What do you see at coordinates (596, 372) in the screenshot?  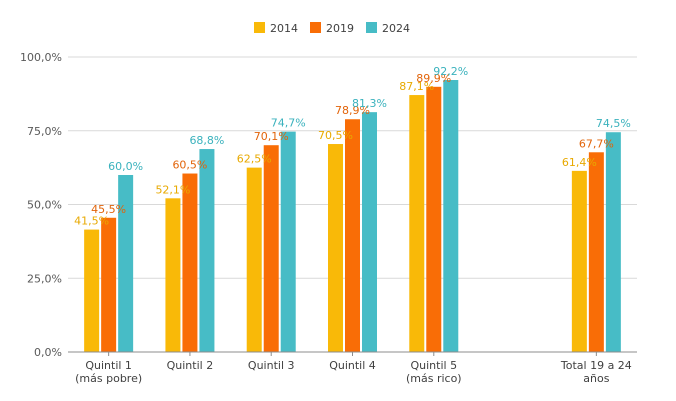 I see `x-tick-label: Total 19 a 24 años` at bounding box center [596, 372].